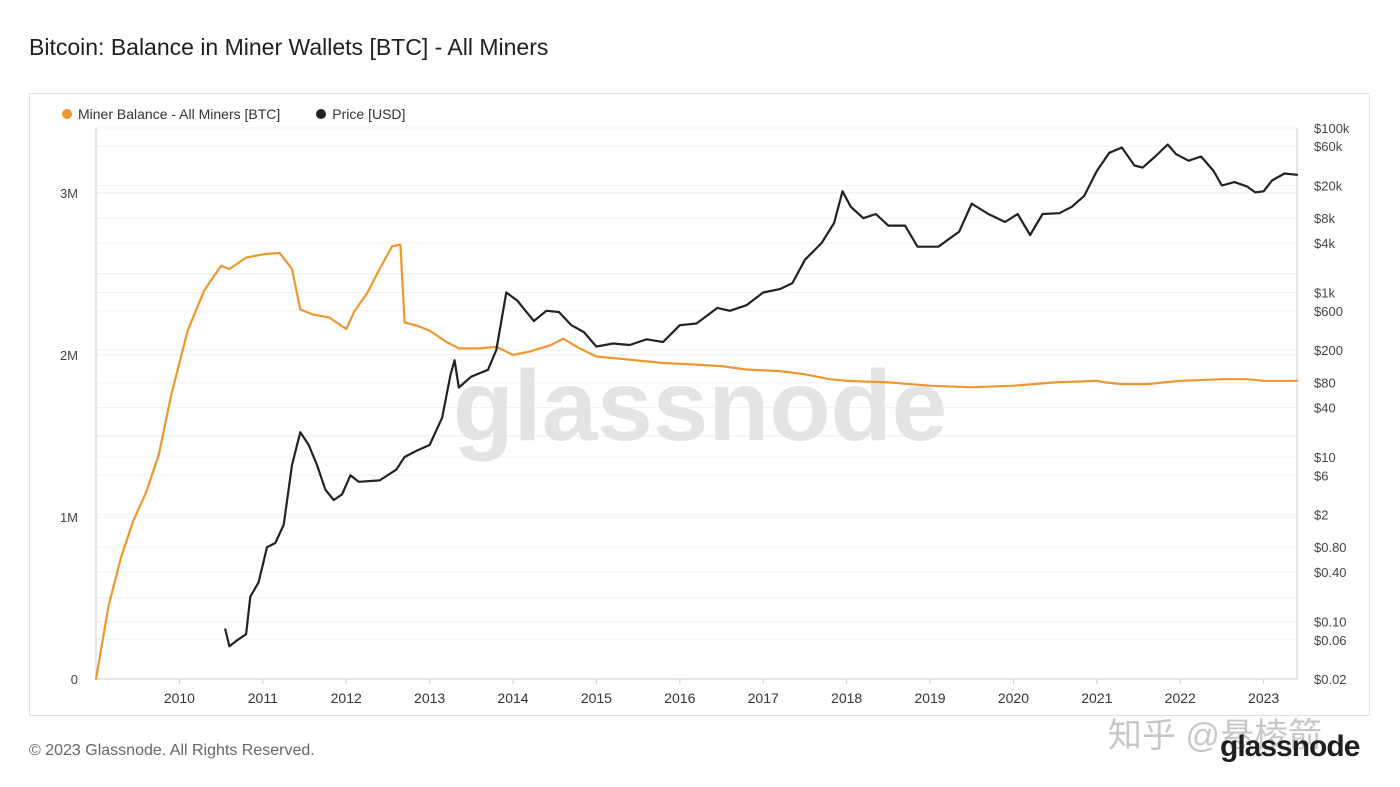 The width and height of the screenshot is (1400, 787). I want to click on y-right-tick-label: $0.40, so click(1330, 572).